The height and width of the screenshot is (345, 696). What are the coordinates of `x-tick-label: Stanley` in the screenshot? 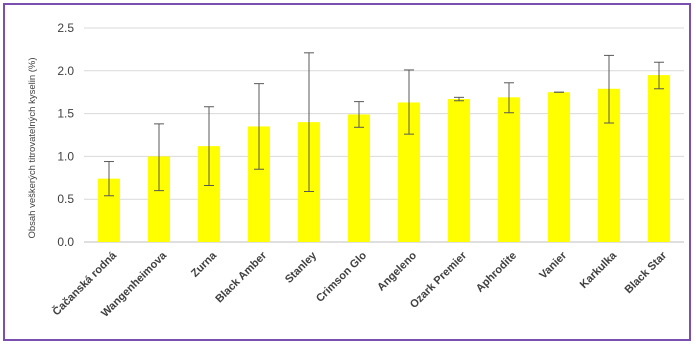 It's located at (301, 267).